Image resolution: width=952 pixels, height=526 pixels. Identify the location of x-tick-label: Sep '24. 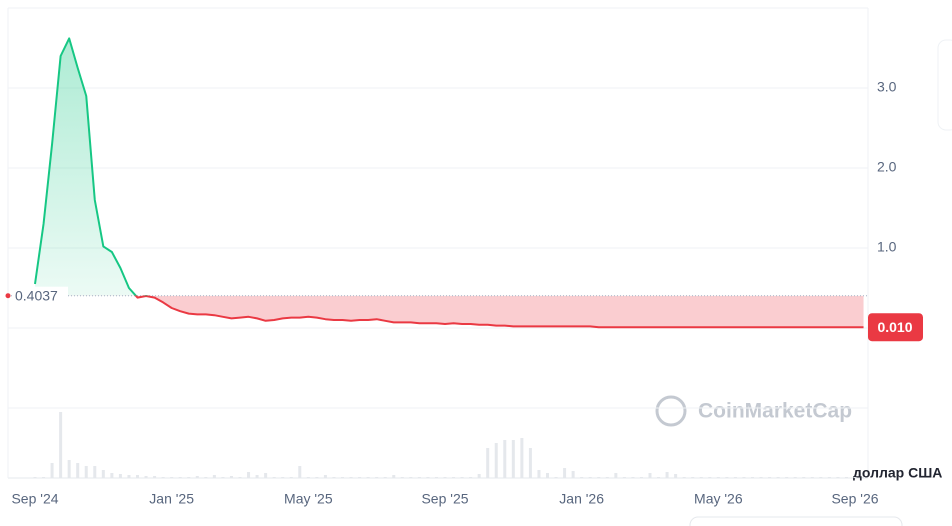
(34, 499).